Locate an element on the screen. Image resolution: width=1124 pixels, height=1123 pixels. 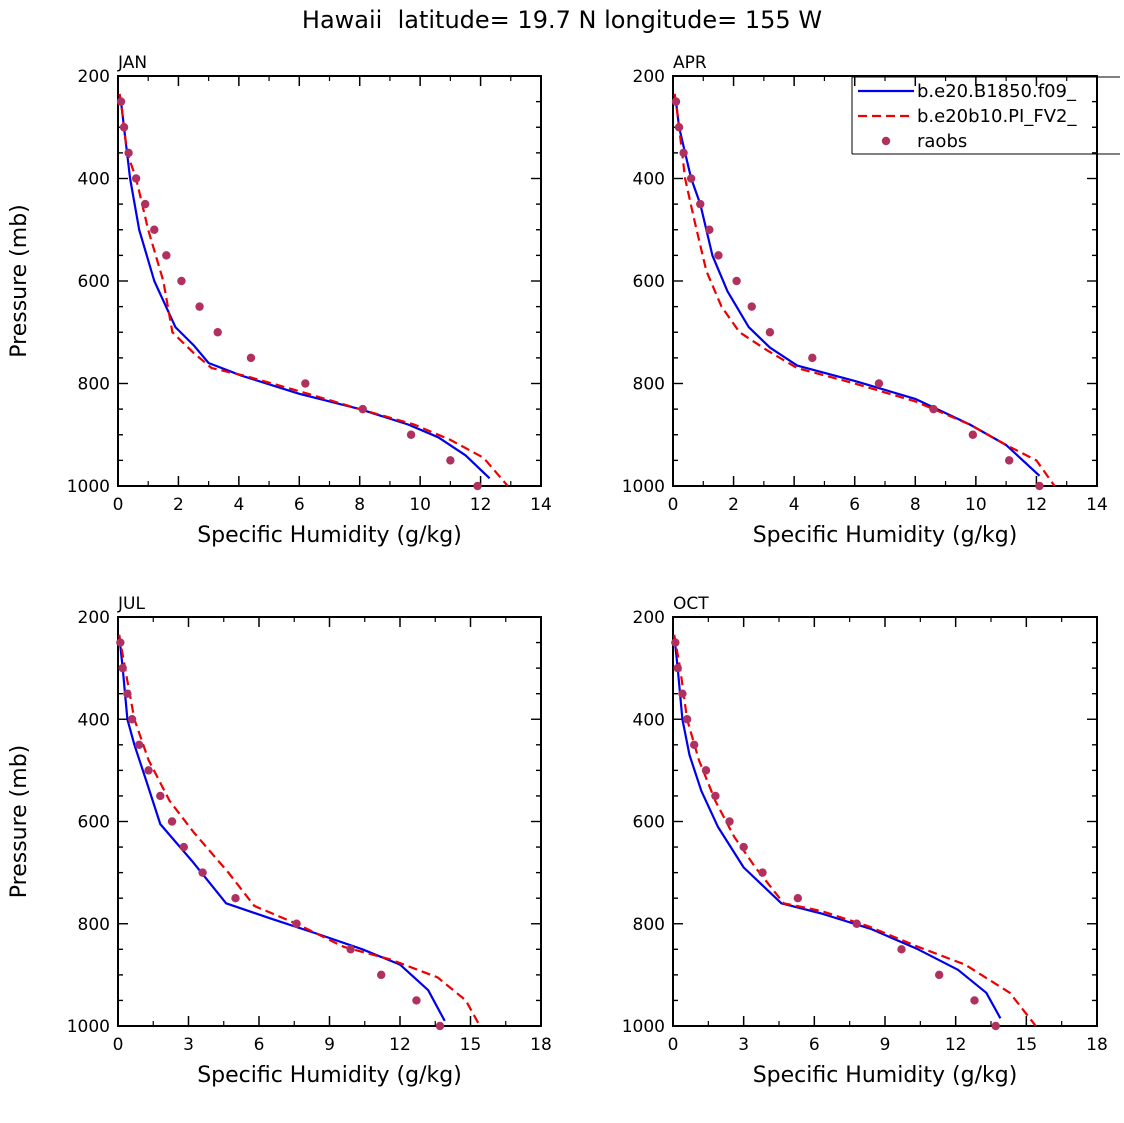
y-tick-label: 1000 is located at coordinates (88, 487).